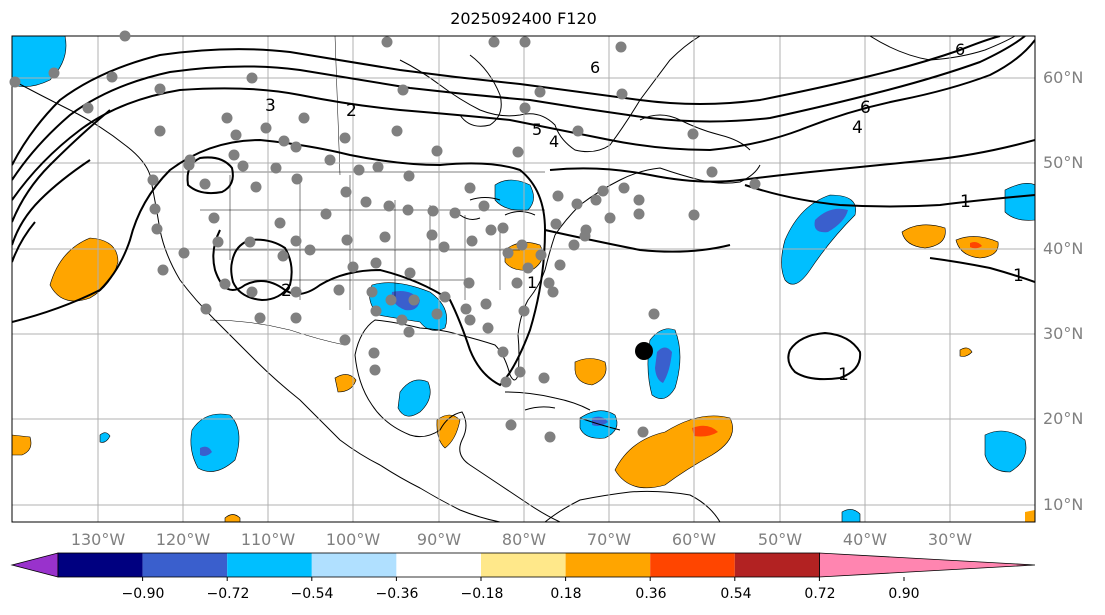 The width and height of the screenshot is (1105, 615). Describe the element at coordinates (1063, 418) in the screenshot. I see `lat-label-20n: 20°N` at that location.